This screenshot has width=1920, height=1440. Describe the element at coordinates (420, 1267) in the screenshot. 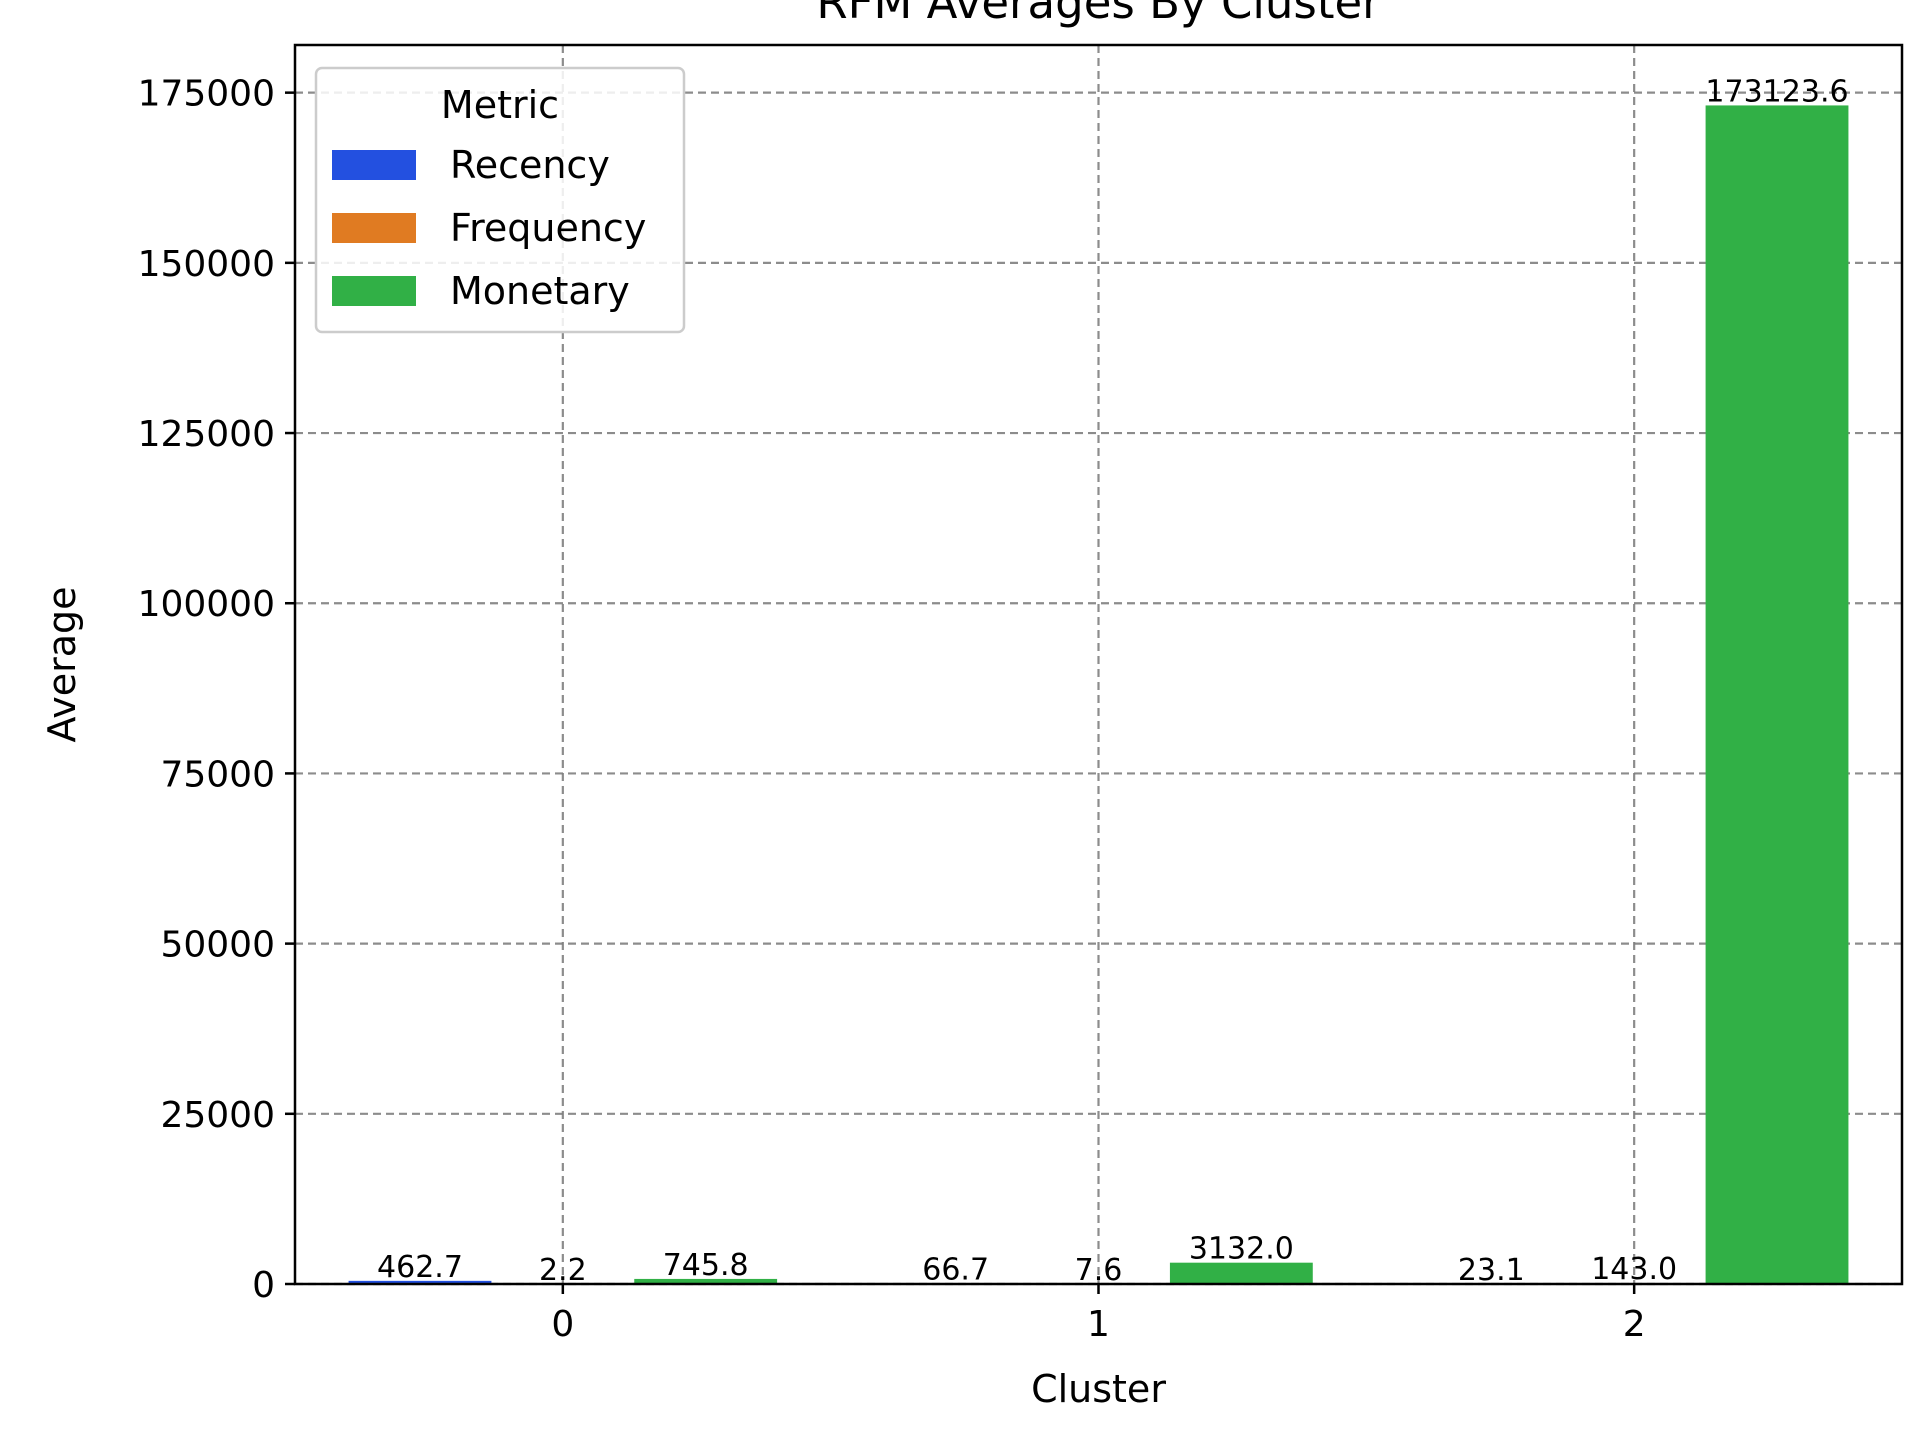

I see `data-label: 462.7` at that location.